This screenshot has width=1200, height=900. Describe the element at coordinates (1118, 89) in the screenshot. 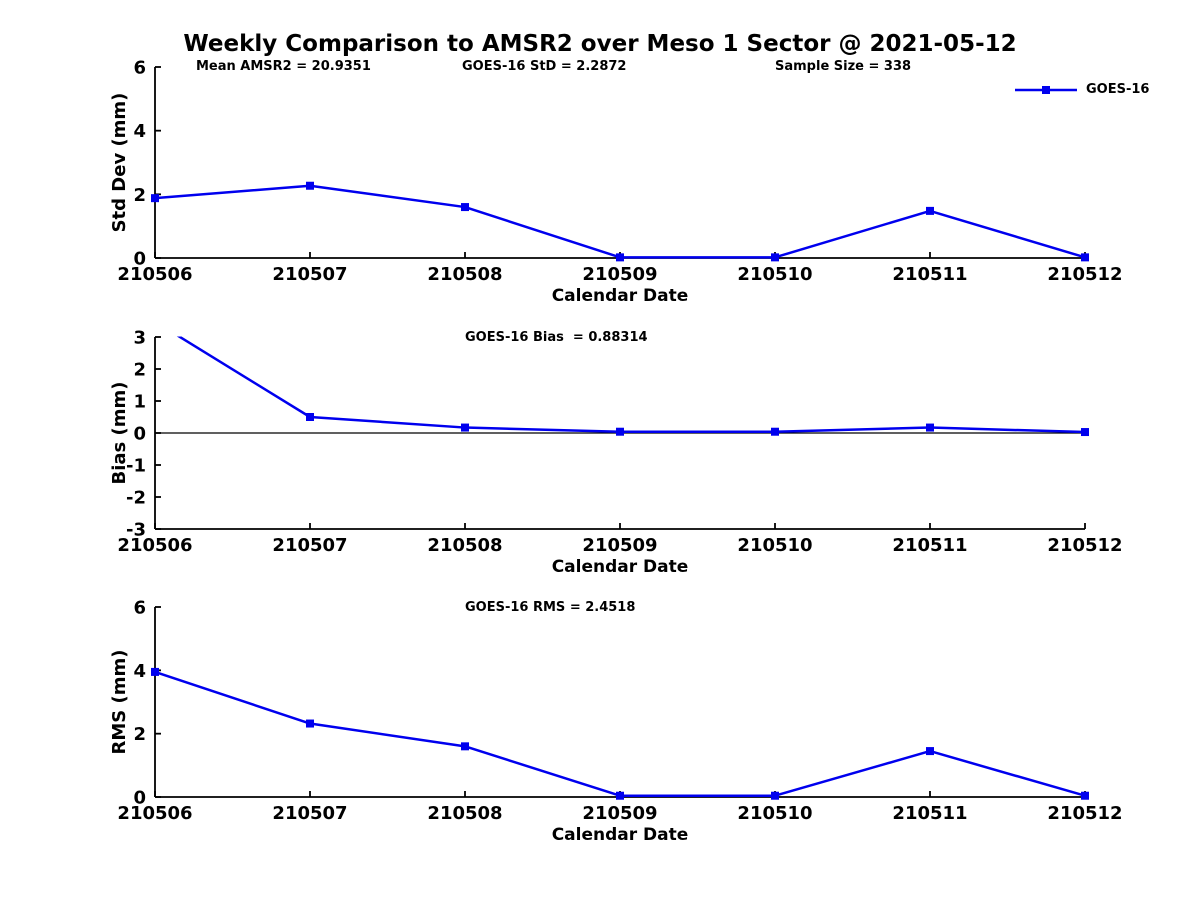

I see `legend-label: GOES-16` at that location.